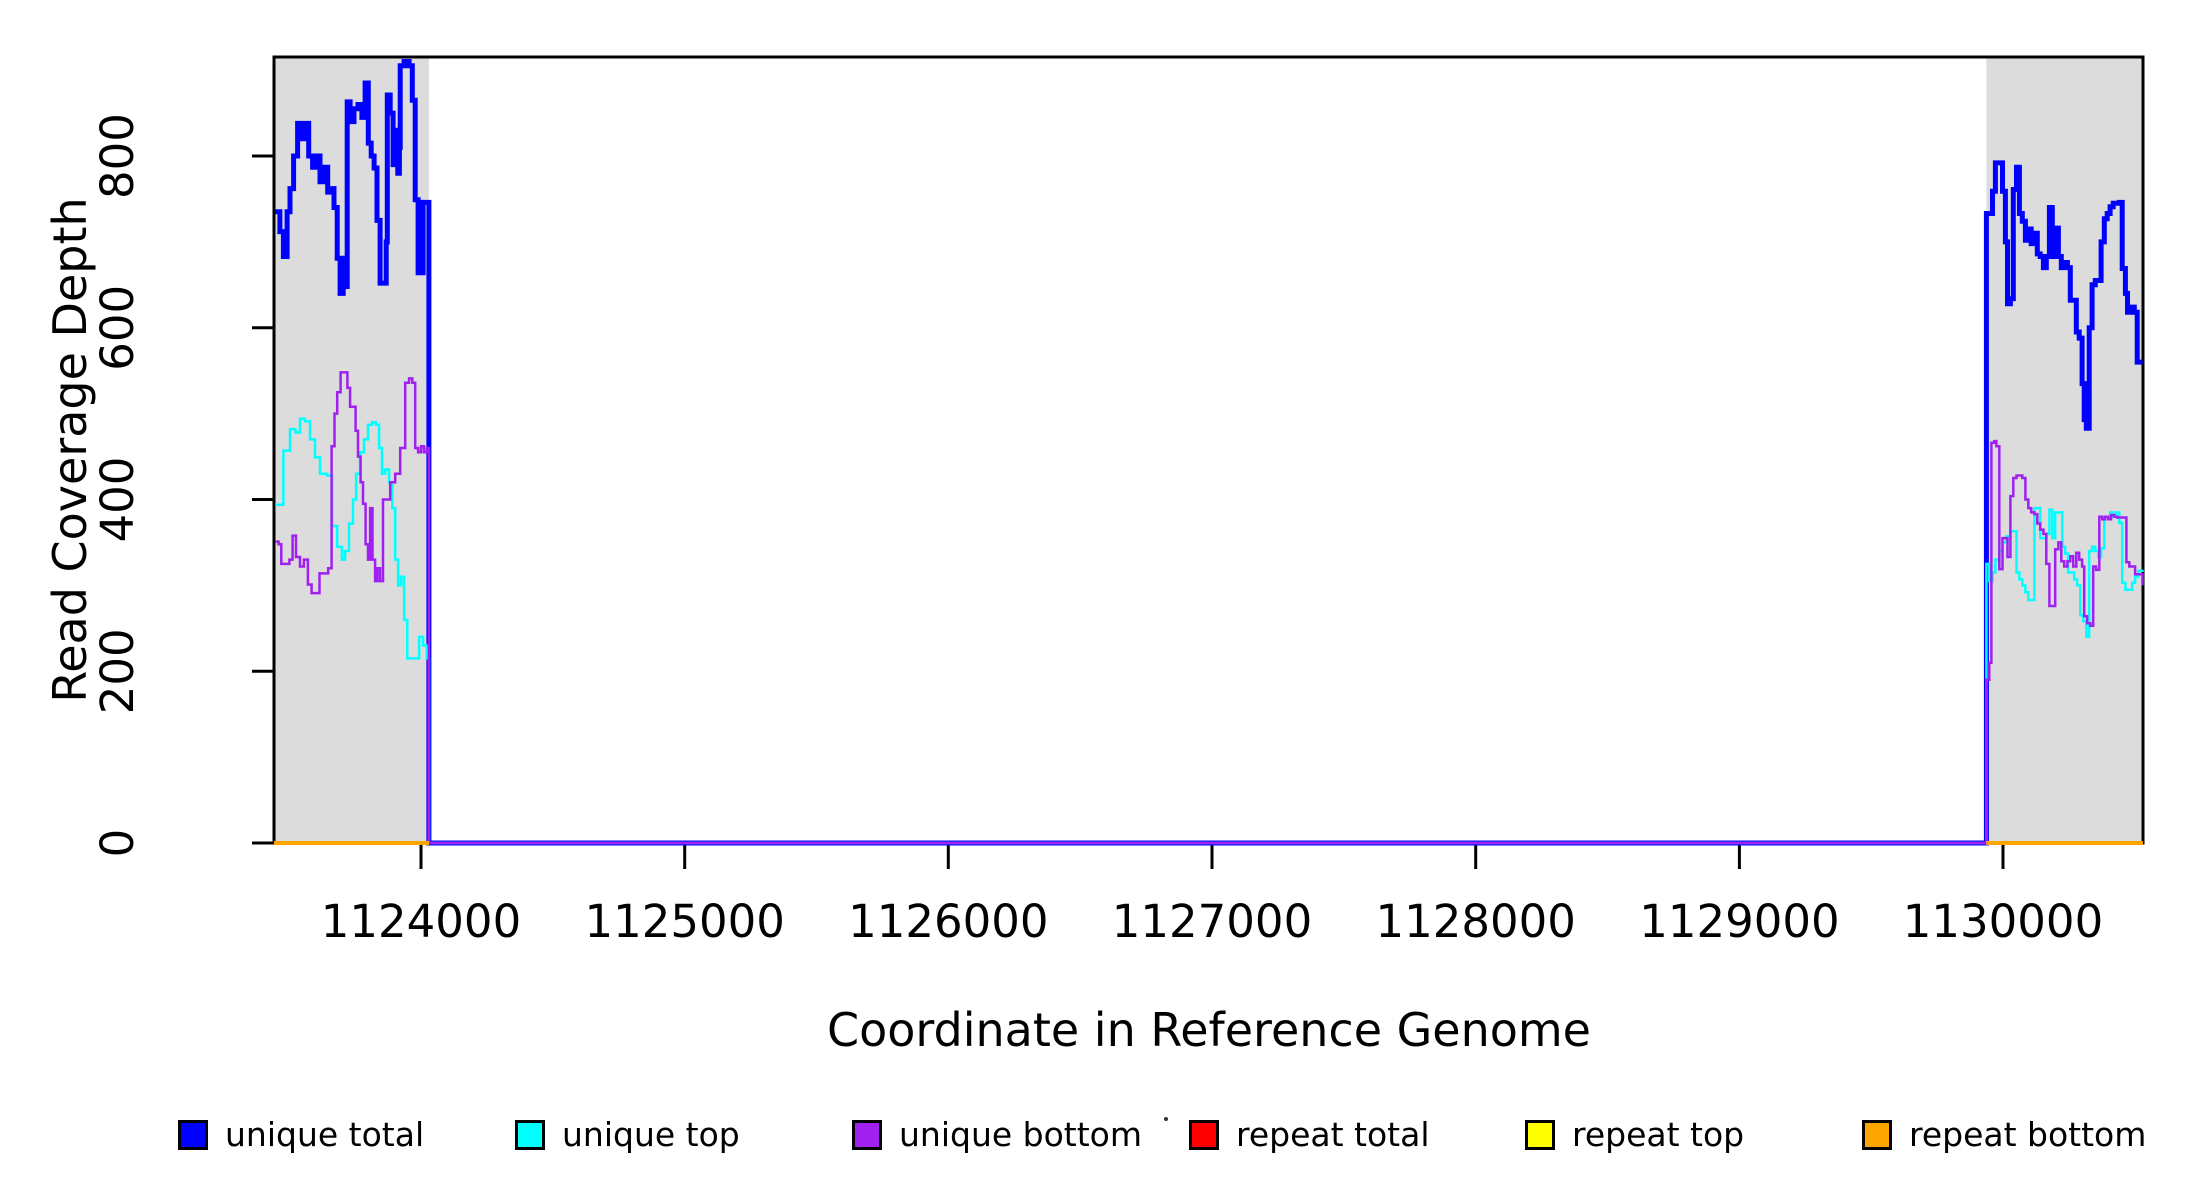 The image size is (2200, 1200). What do you see at coordinates (421, 921) in the screenshot?
I see `x-tick-label: 1124000` at bounding box center [421, 921].